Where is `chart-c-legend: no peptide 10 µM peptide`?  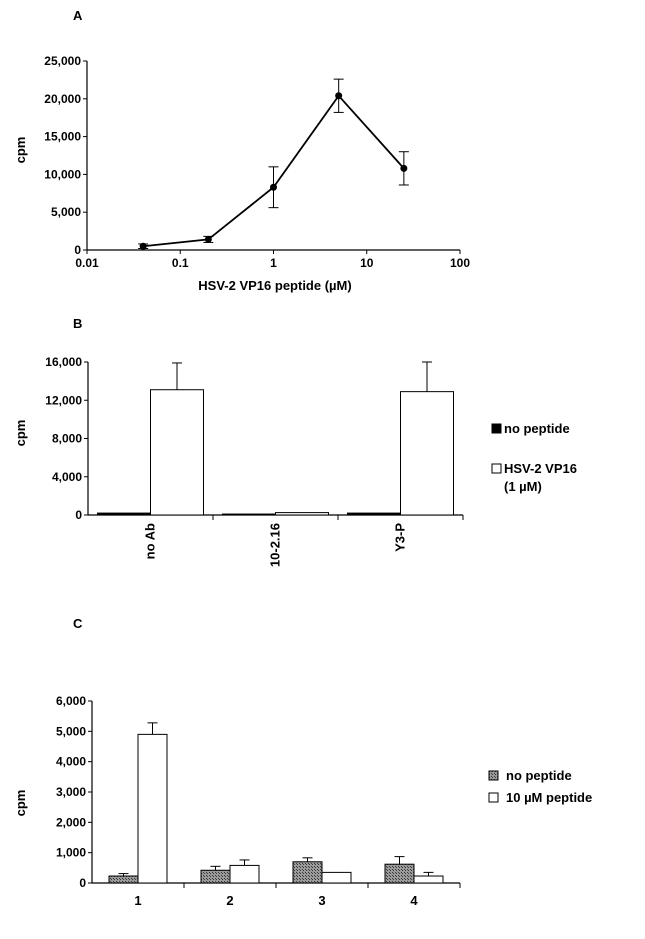
chart-c-legend: no peptide 10 µM peptide is located at coordinates (540, 786).